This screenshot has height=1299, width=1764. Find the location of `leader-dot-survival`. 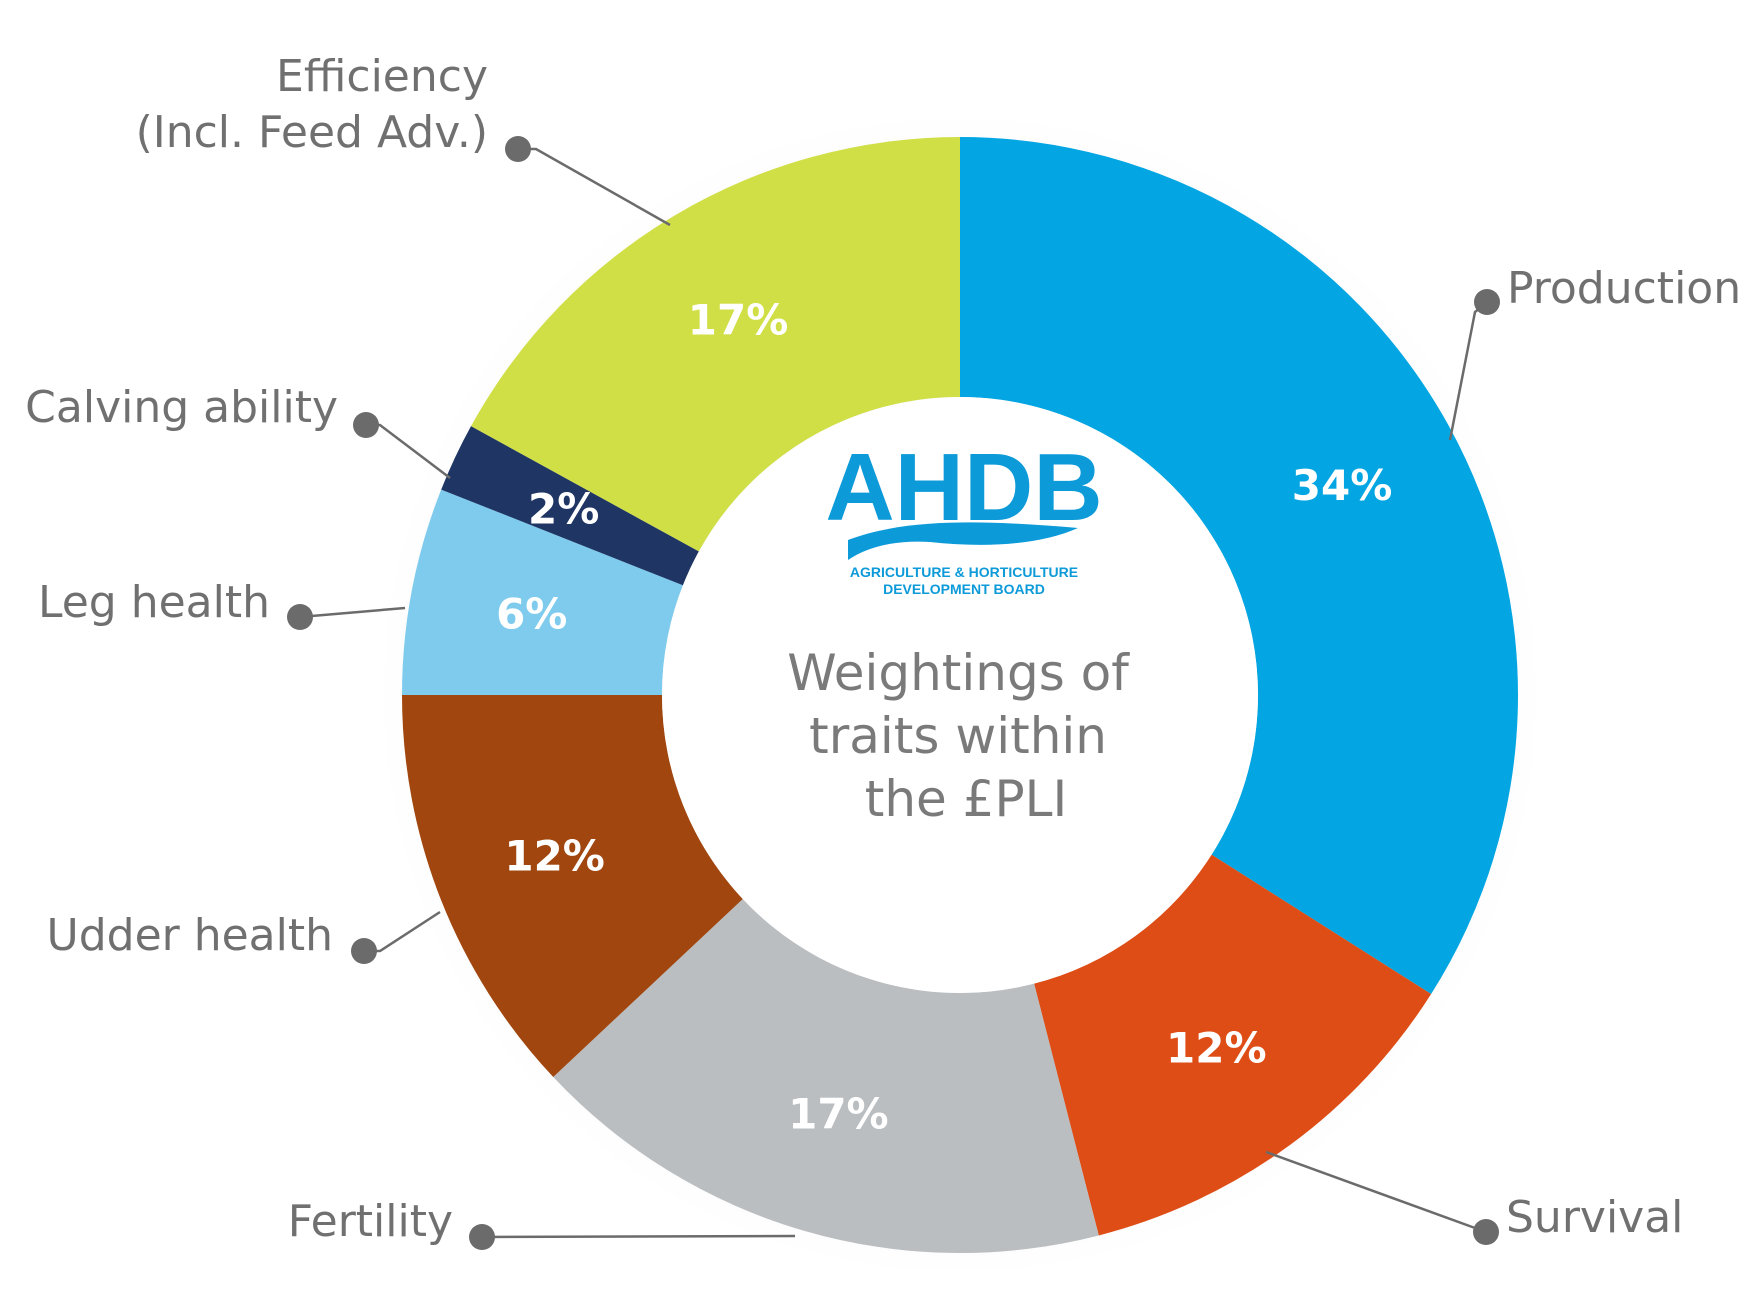

leader-dot-survival is located at coordinates (1486, 1232).